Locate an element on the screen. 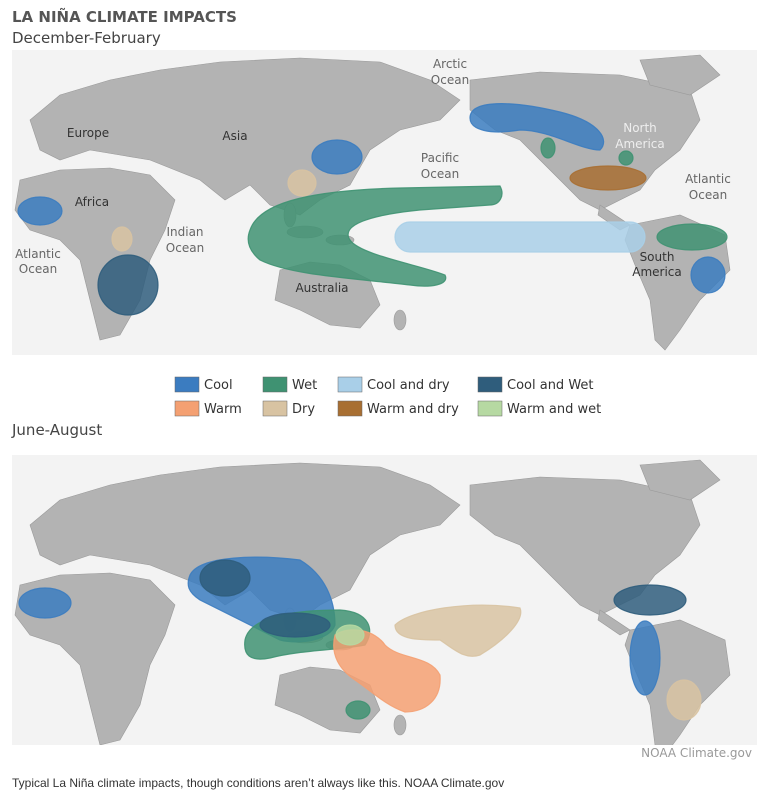 The height and width of the screenshot is (797, 762). legend-label: Dry is located at coordinates (303, 409).